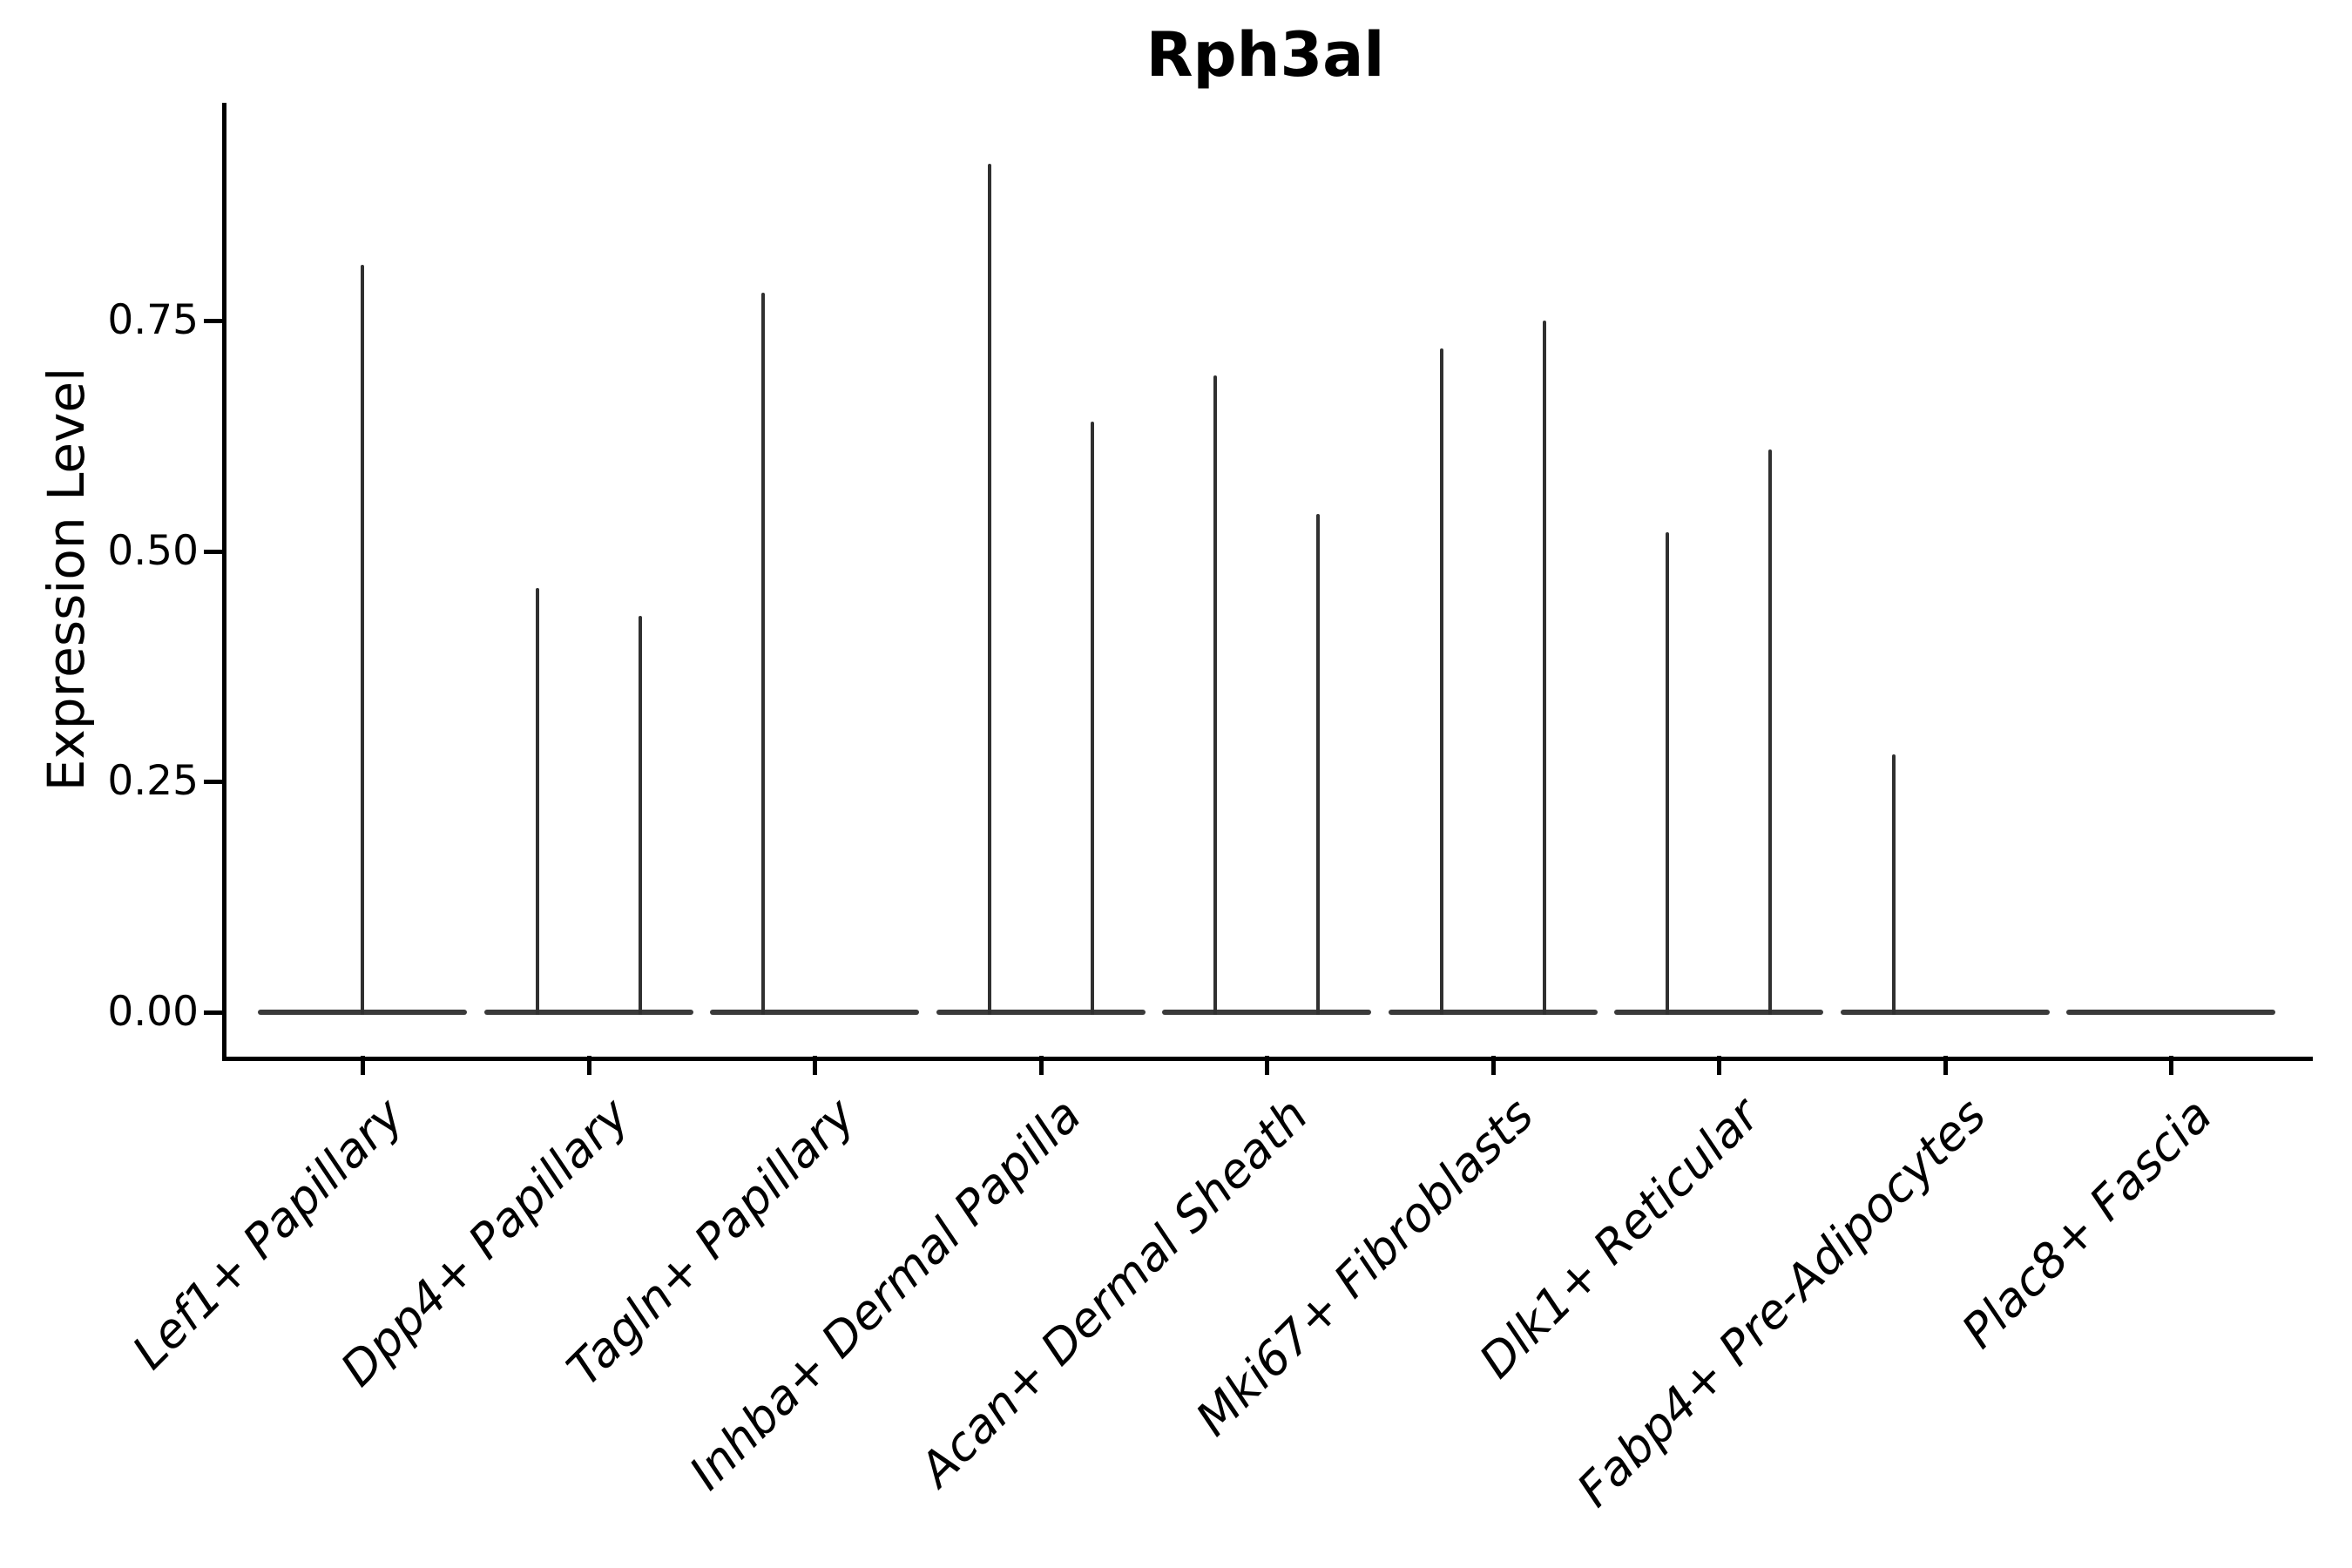 The width and height of the screenshot is (2352, 1568). What do you see at coordinates (885, 1294) in the screenshot?
I see `x-tick-label: Inhba+ Dermal Papilla` at bounding box center [885, 1294].